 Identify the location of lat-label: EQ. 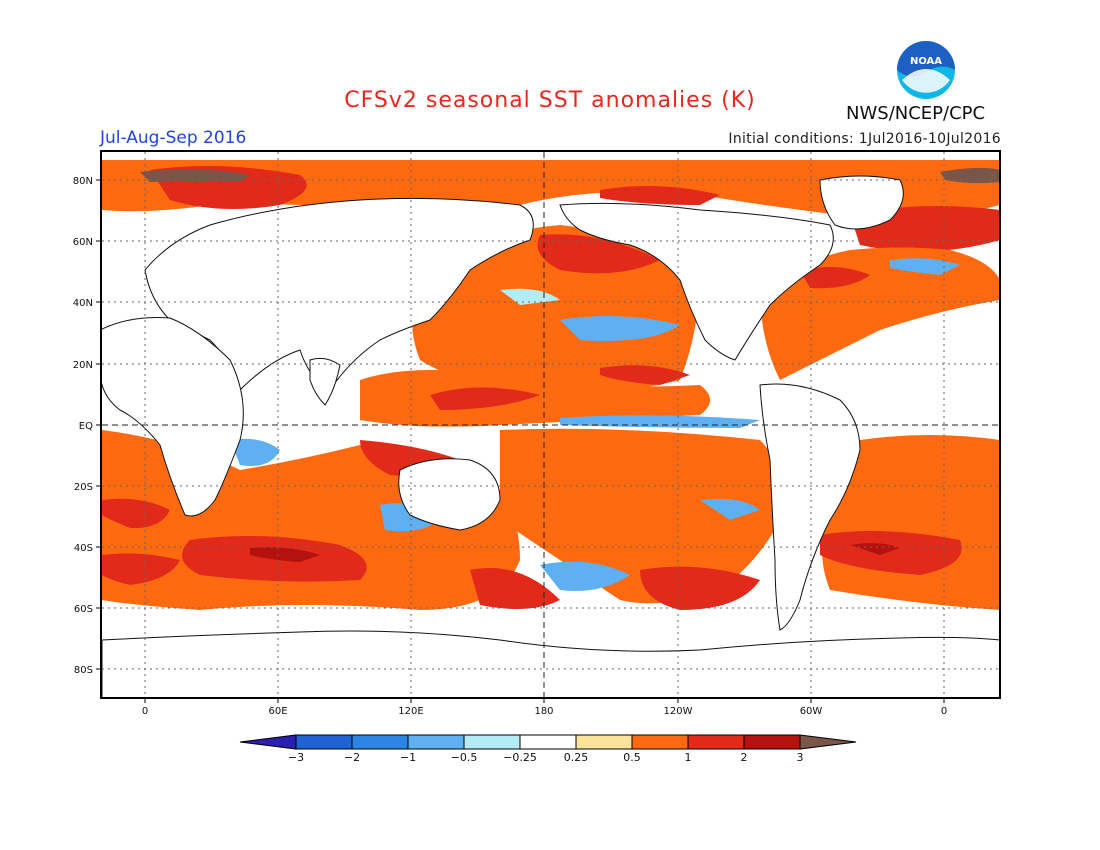
(86, 426).